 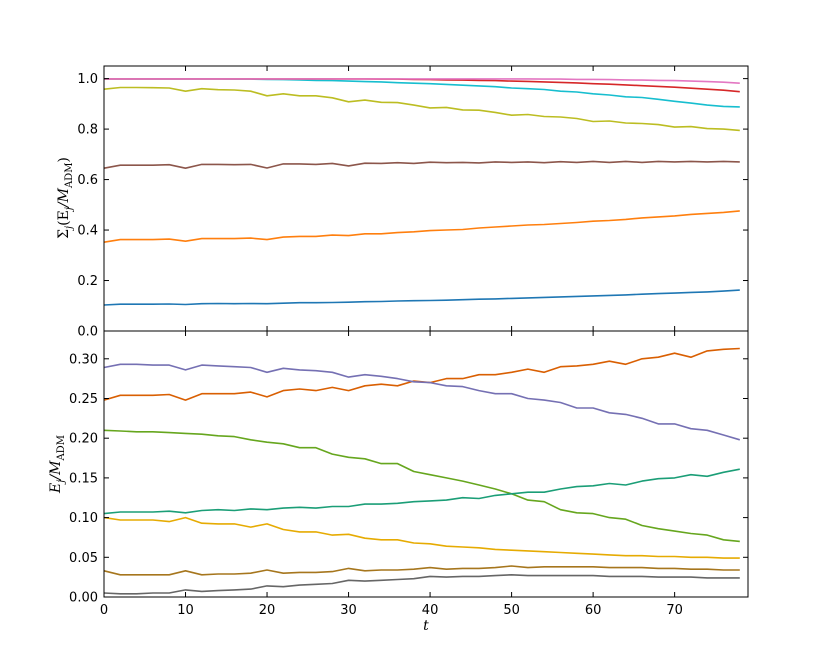 I want to click on top-y-tick-label: 0.0, so click(x=87, y=332).